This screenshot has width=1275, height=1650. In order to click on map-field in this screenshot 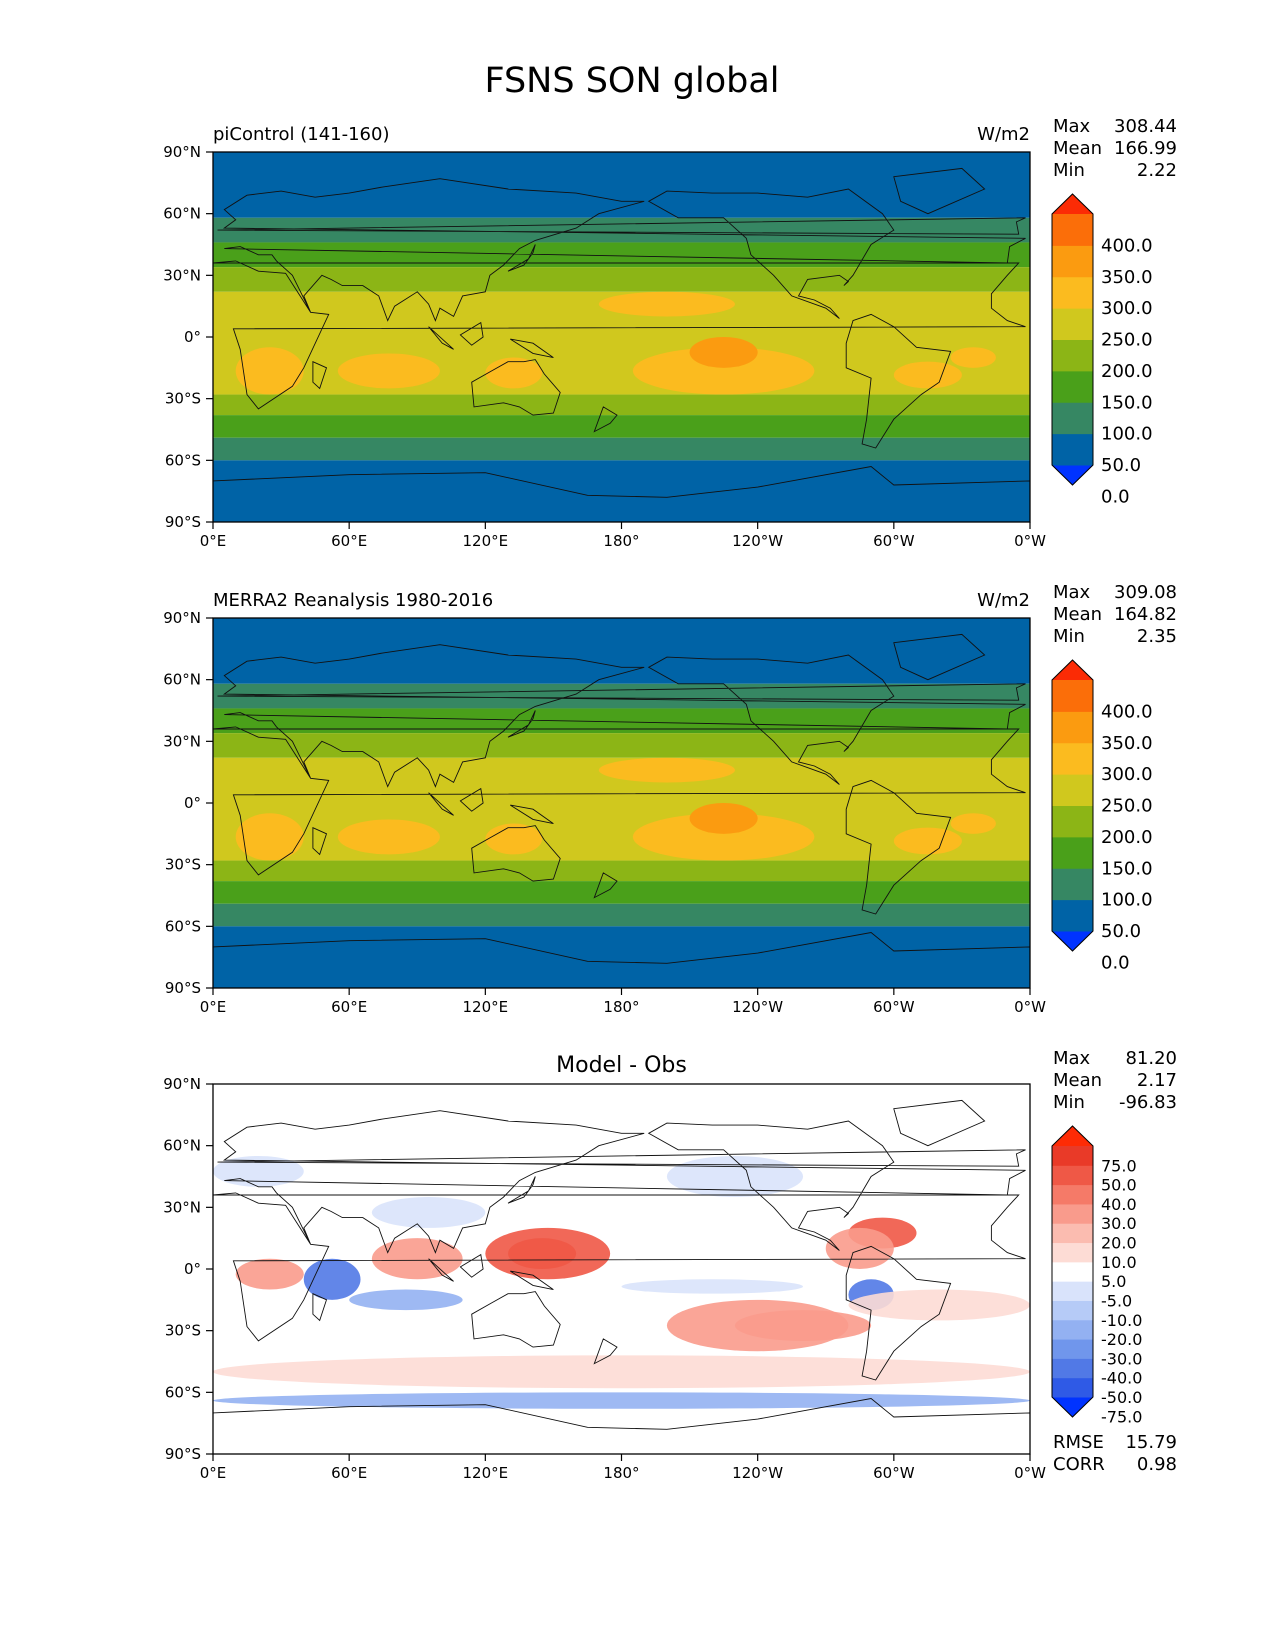, I will do `click(621, 803)`.